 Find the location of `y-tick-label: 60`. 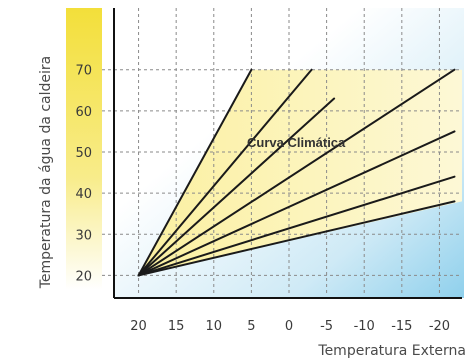

y-tick-label: 60 is located at coordinates (83, 112).